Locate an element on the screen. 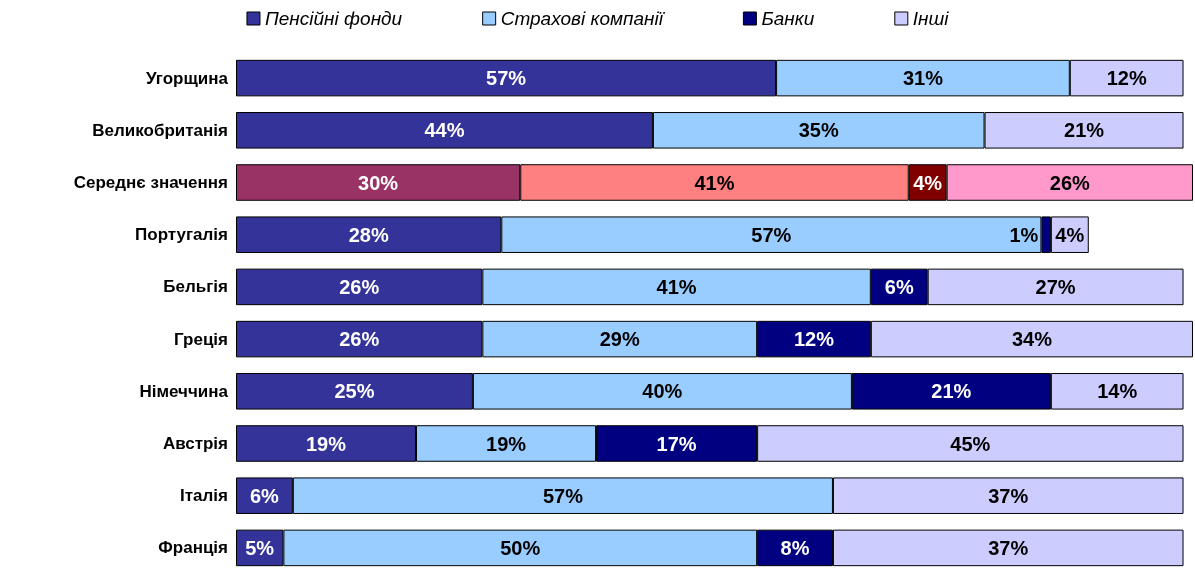  data-label: 31% is located at coordinates (923, 78).